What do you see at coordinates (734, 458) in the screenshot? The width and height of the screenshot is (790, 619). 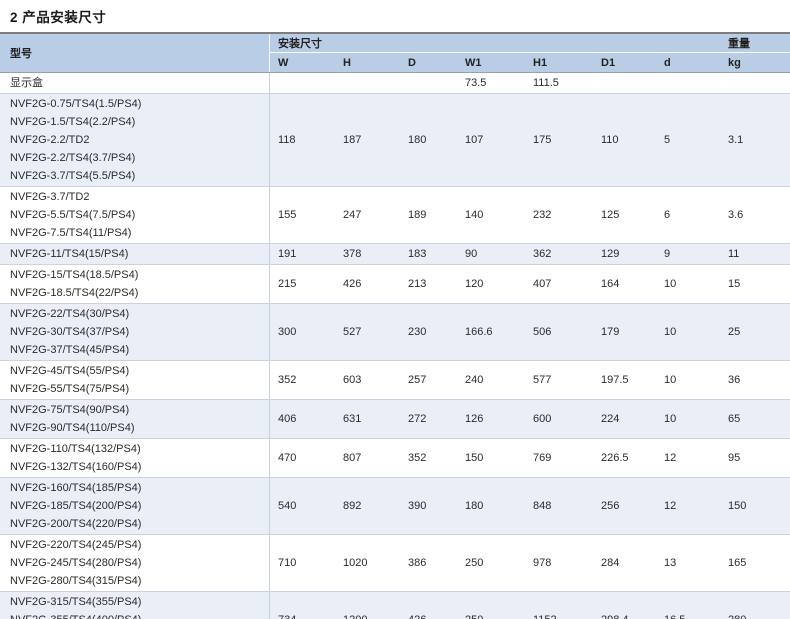 I see `dimension-value: 95` at bounding box center [734, 458].